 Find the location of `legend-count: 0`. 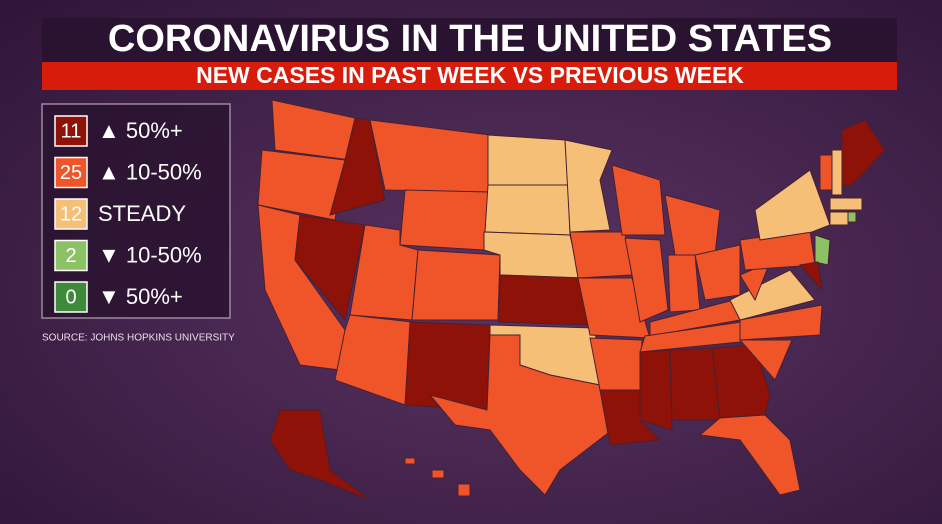

legend-count: 0 is located at coordinates (70, 297).